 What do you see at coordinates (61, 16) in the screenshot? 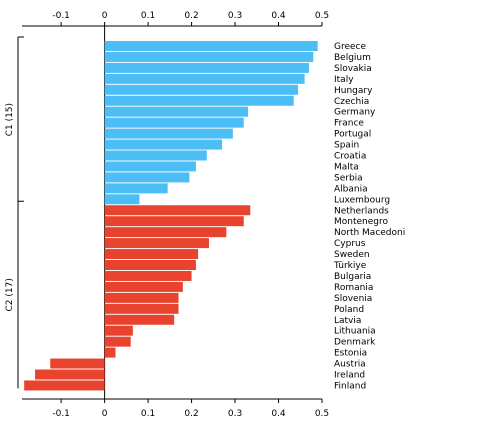
I see `x-tick-label-top: -0.1` at bounding box center [61, 16].